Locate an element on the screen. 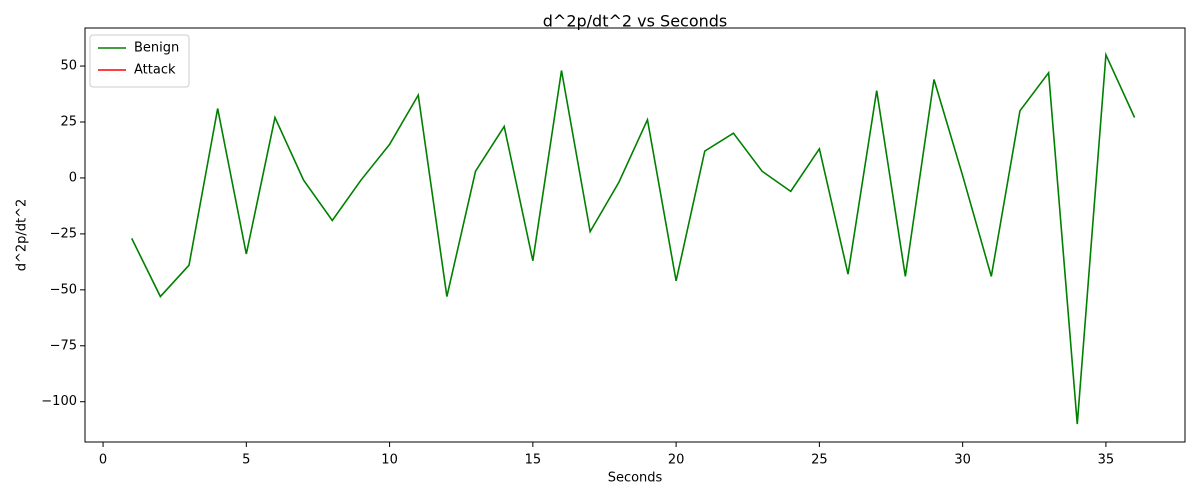 The height and width of the screenshot is (500, 1200). x-tick-label: 10 is located at coordinates (389, 460).